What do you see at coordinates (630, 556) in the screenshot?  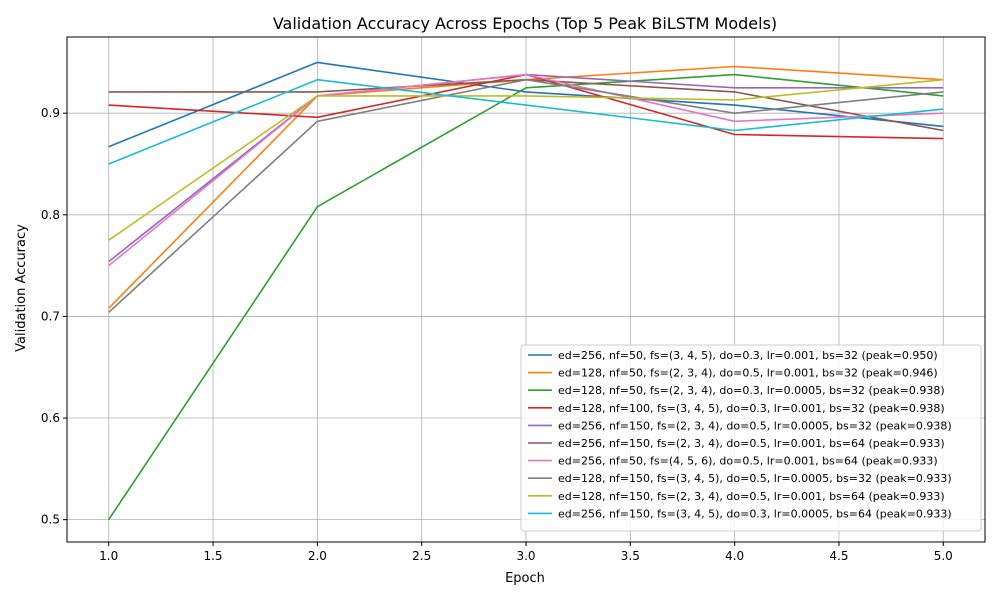 I see `x-tick-label: 3.5` at bounding box center [630, 556].